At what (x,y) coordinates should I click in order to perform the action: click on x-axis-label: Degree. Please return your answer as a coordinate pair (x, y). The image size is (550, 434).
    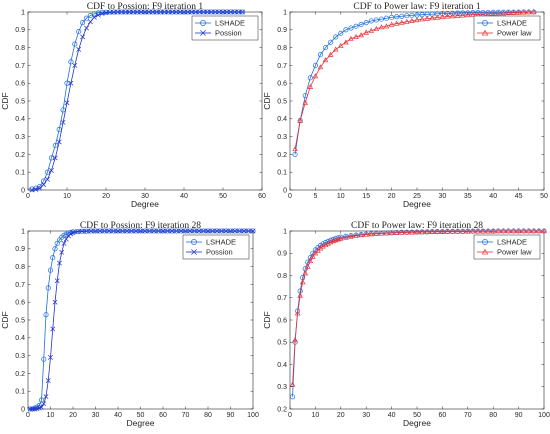
    Looking at the image, I should click on (141, 423).